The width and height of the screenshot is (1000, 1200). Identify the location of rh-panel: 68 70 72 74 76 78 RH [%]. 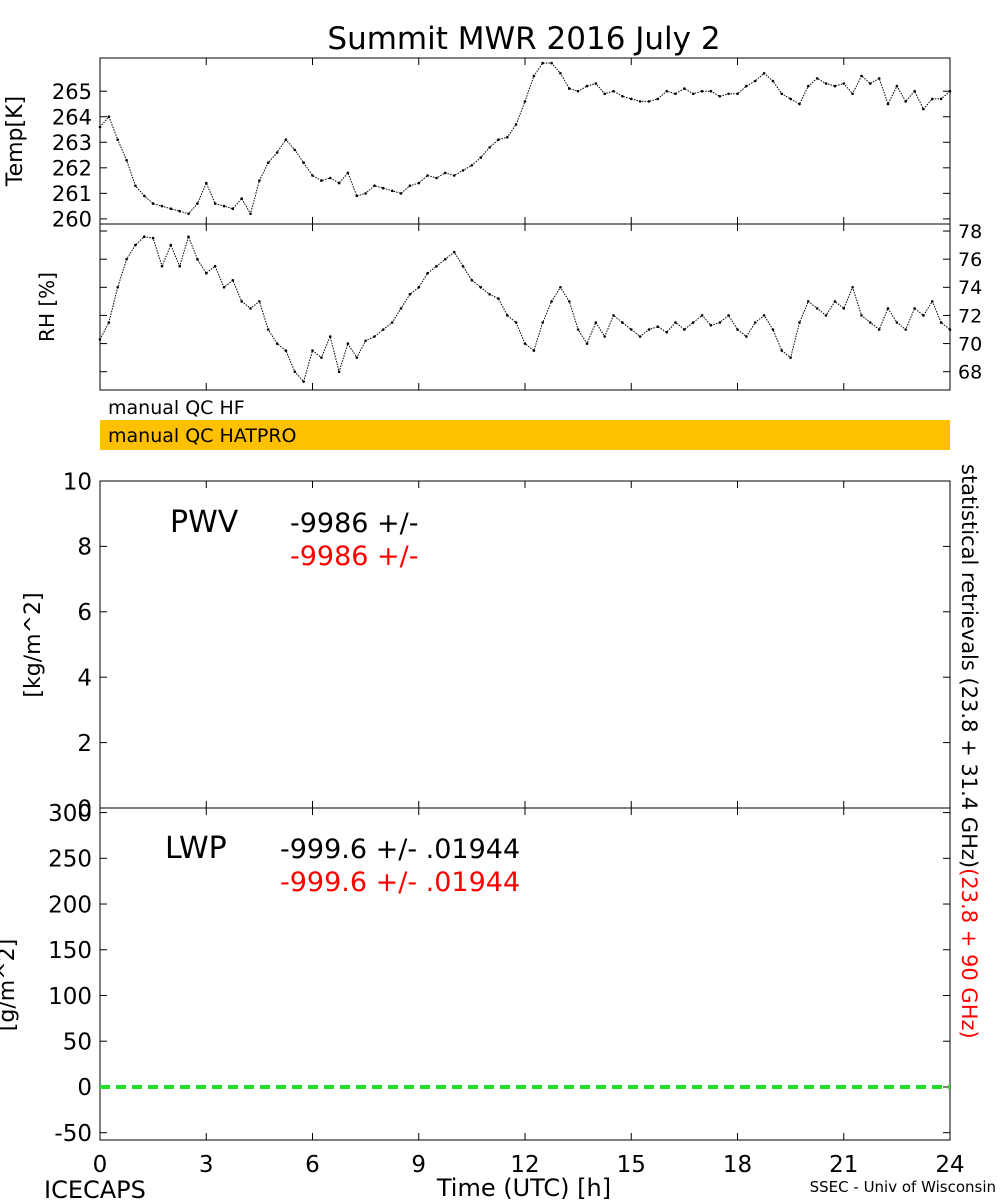
(508, 306).